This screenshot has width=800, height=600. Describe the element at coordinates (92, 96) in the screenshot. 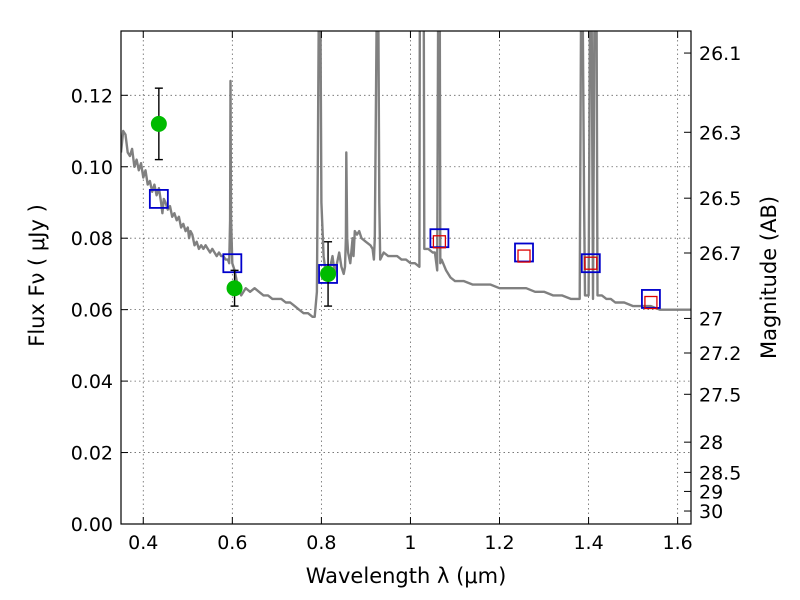

I see `y-tick-label: 0.12` at that location.